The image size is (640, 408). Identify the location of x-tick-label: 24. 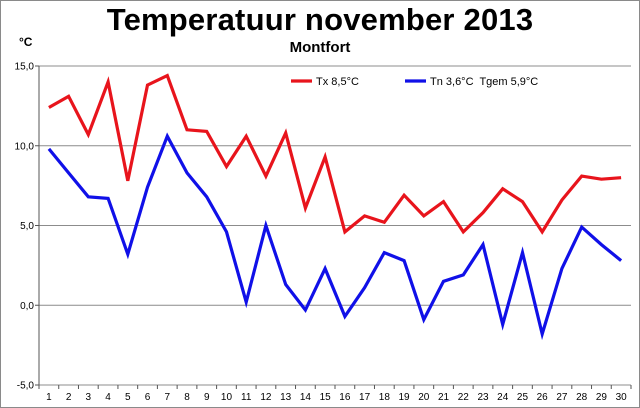
(503, 397).